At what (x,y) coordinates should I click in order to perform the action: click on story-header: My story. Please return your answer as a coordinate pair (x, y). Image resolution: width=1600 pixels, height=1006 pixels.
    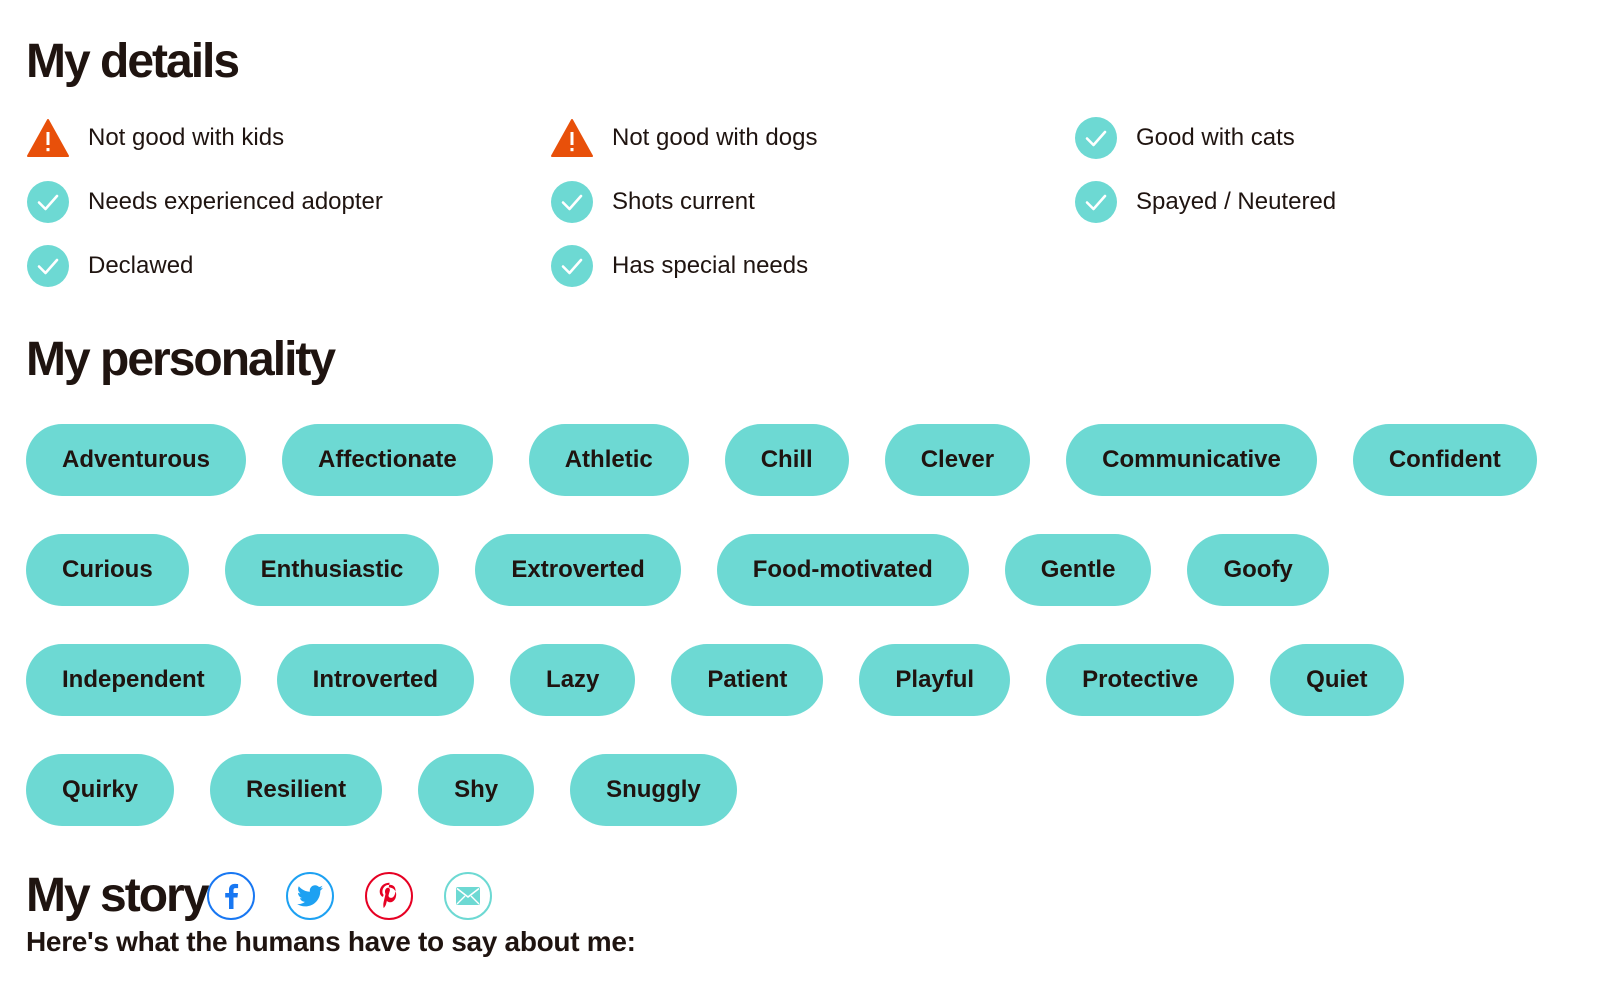
    Looking at the image, I should click on (274, 896).